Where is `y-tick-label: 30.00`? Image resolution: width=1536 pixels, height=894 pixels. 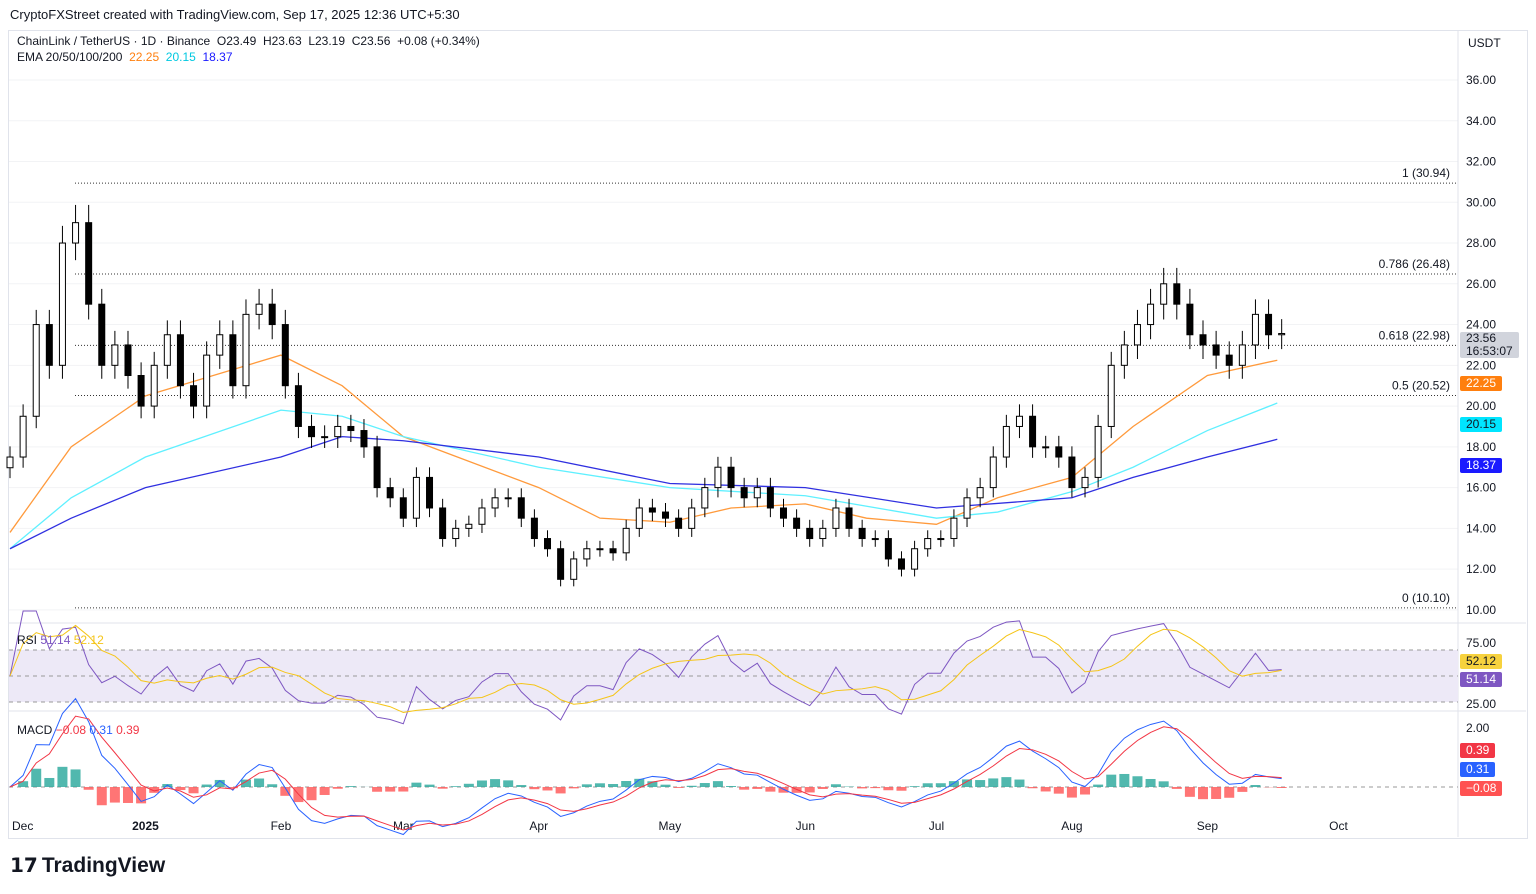
y-tick-label: 30.00 is located at coordinates (1481, 202).